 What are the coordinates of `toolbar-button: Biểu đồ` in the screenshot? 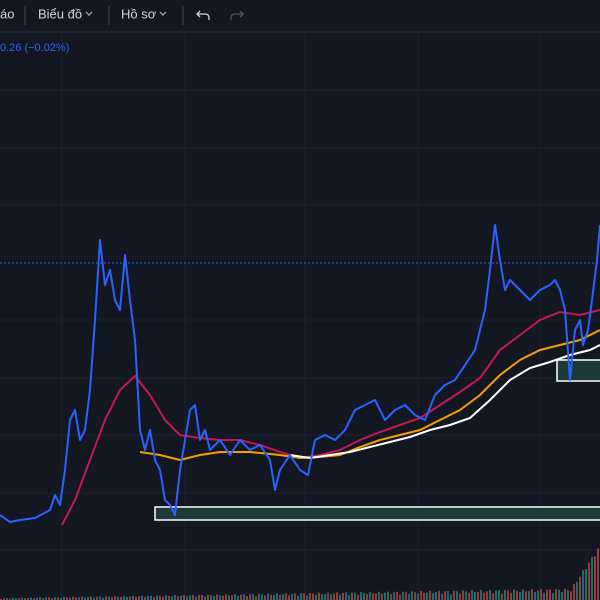 It's located at (60, 13).